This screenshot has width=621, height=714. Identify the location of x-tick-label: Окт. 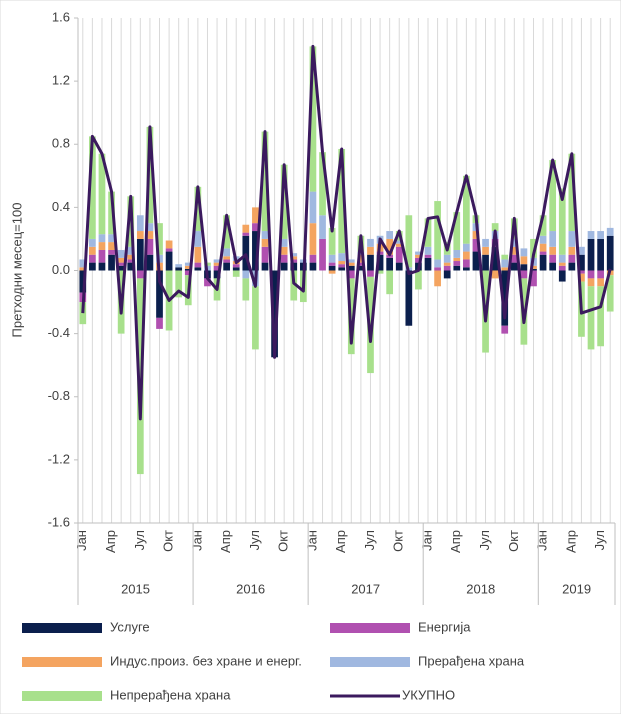
(283, 541).